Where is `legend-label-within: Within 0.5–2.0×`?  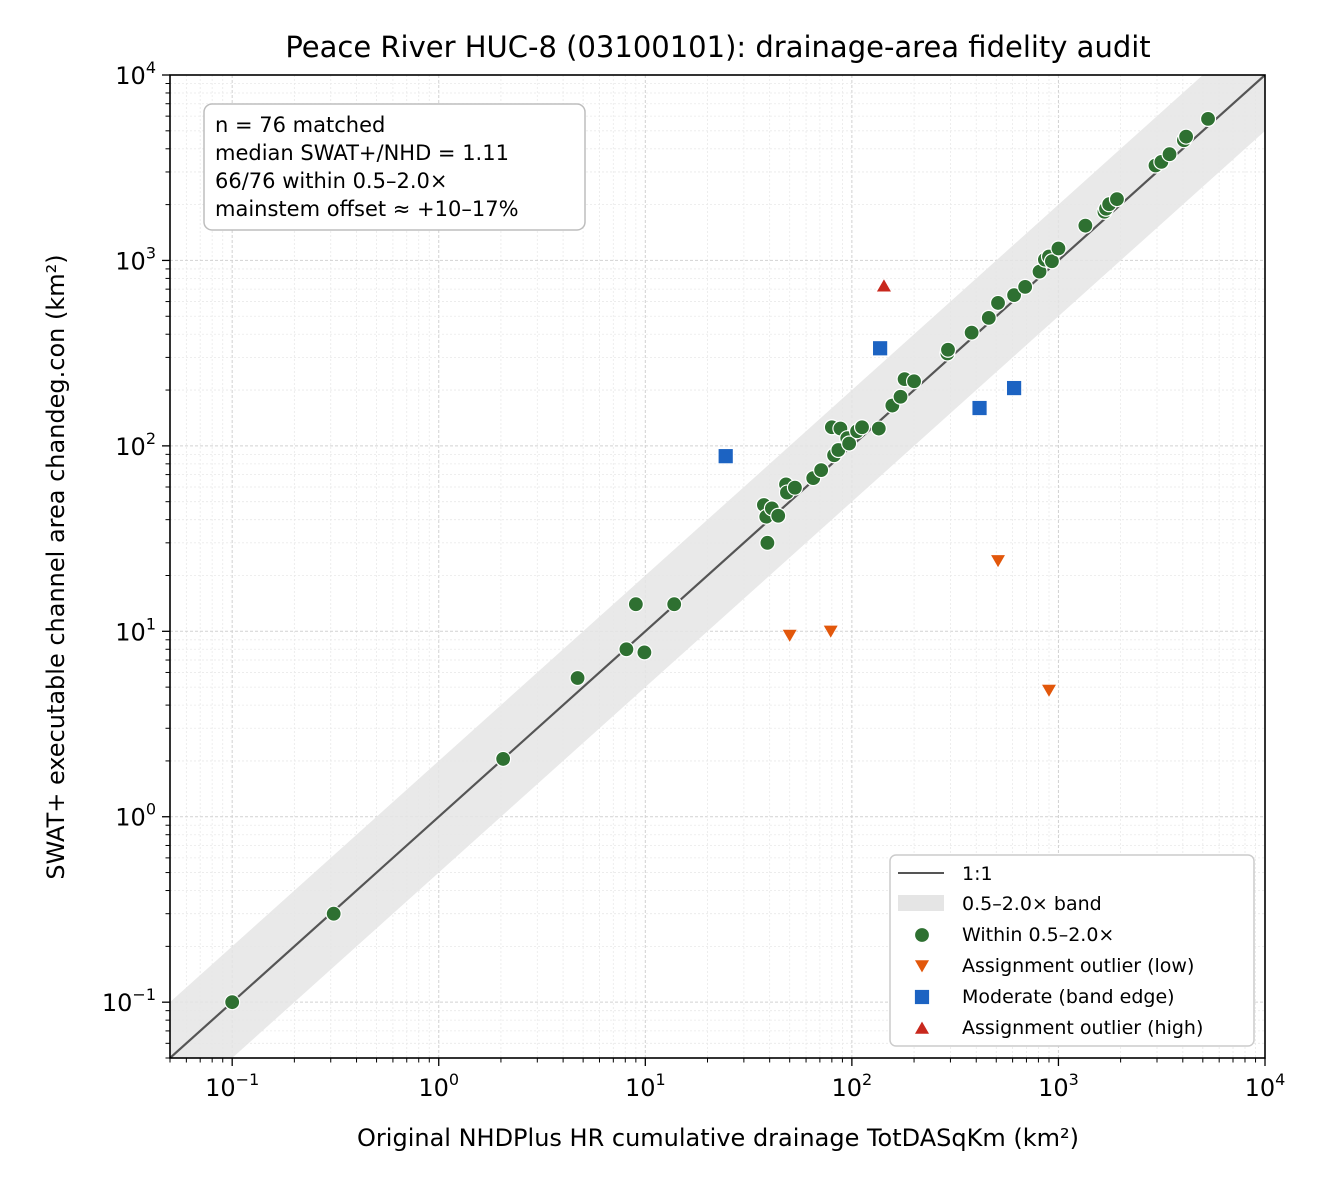 legend-label-within: Within 0.5–2.0× is located at coordinates (1038, 935).